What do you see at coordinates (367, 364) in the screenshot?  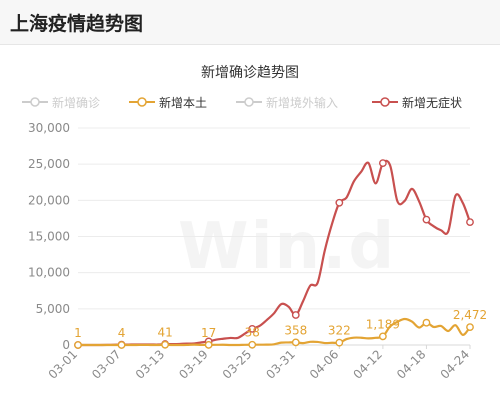 I see `x-tick-label: 04-12` at bounding box center [367, 364].